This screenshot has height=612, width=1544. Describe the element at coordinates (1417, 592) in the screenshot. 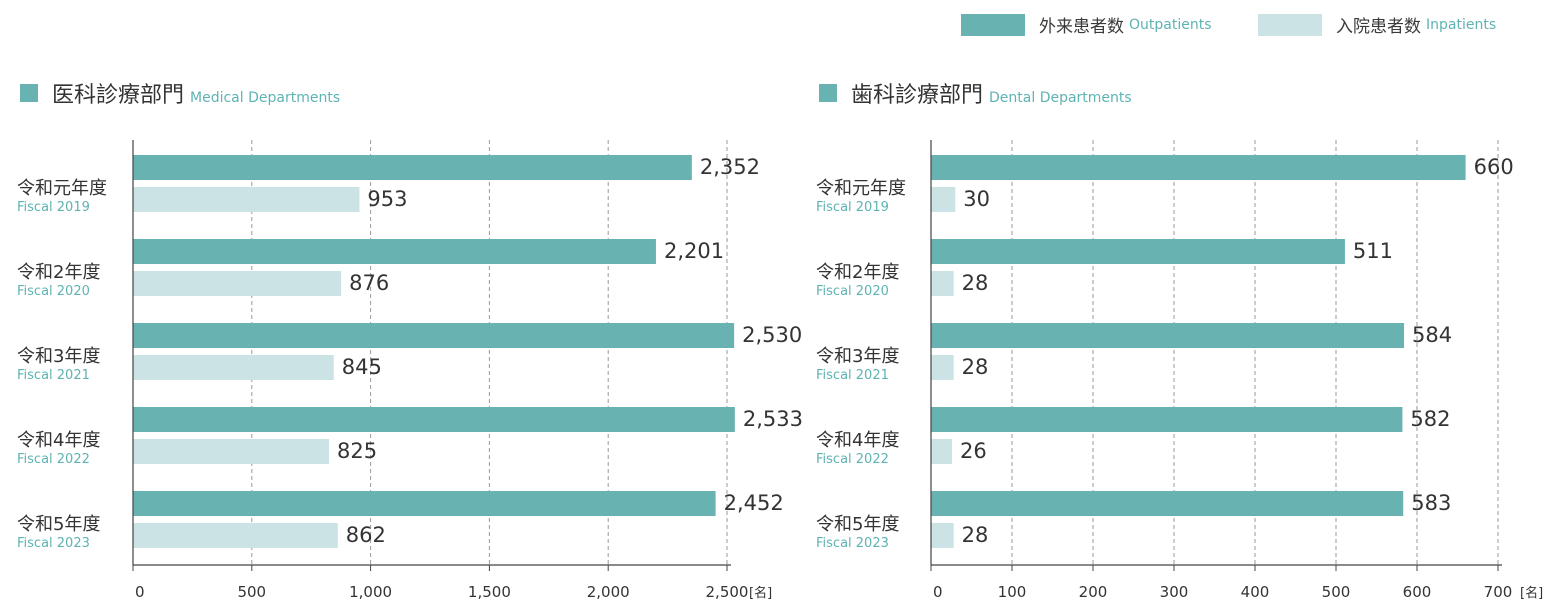

I see `dental-x-tick-label: 600` at that location.